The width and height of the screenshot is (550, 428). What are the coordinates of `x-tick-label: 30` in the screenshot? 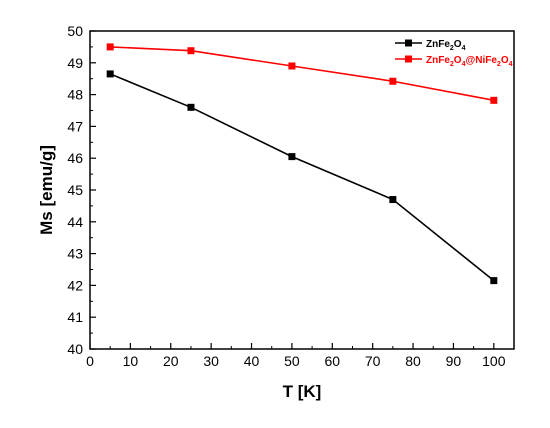 It's located at (211, 361).